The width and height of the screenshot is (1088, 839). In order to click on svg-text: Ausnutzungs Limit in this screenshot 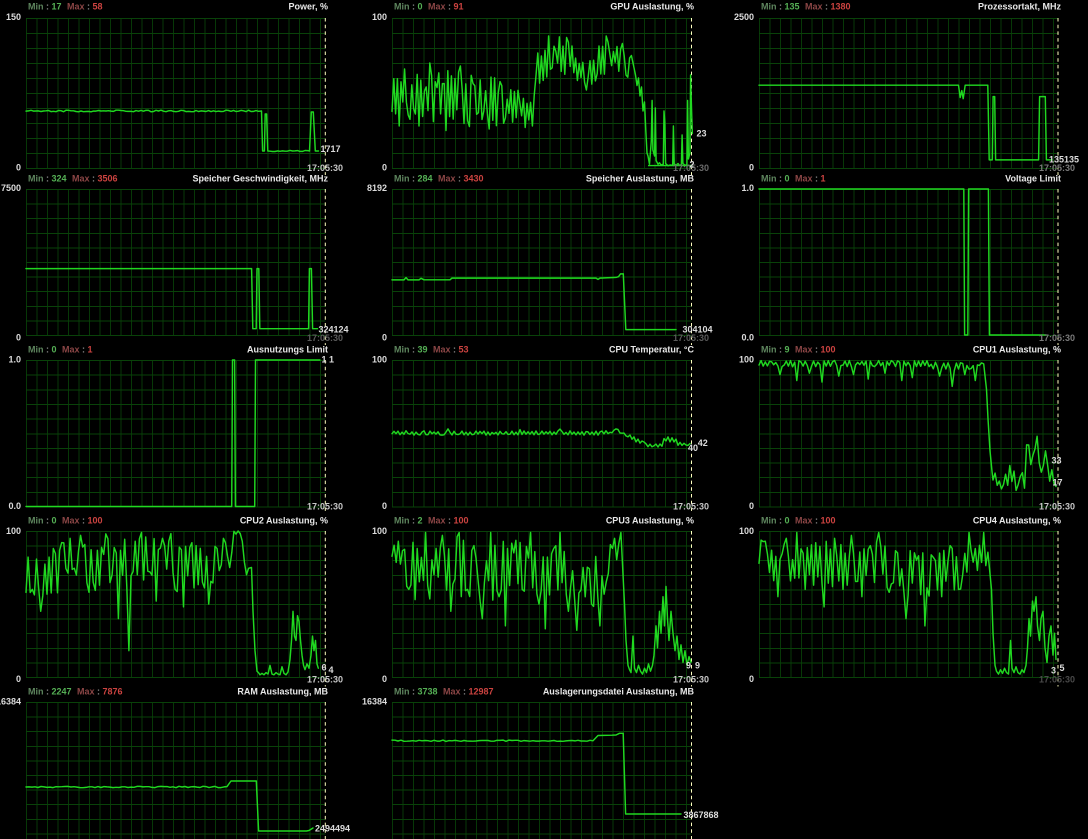, I will do `click(287, 350)`.